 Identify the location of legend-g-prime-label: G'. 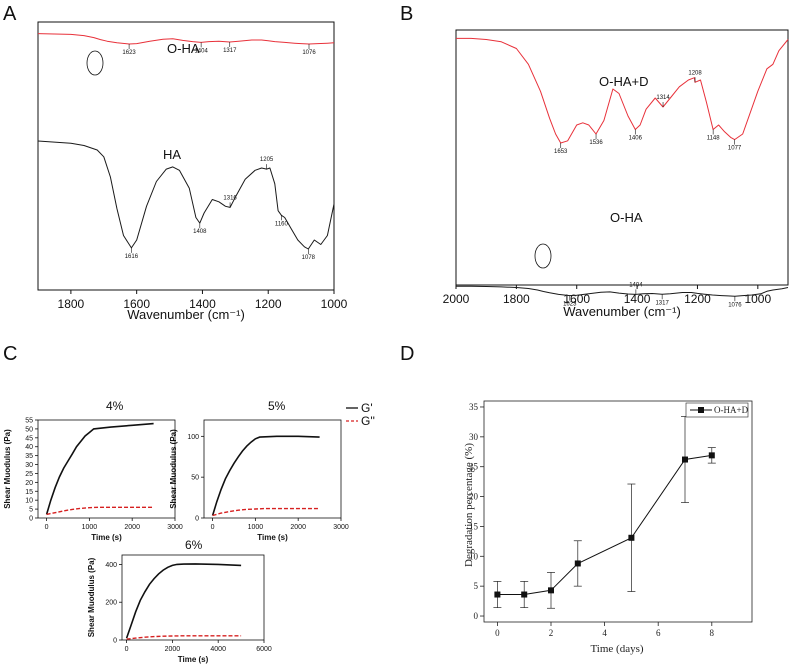
(367, 408).